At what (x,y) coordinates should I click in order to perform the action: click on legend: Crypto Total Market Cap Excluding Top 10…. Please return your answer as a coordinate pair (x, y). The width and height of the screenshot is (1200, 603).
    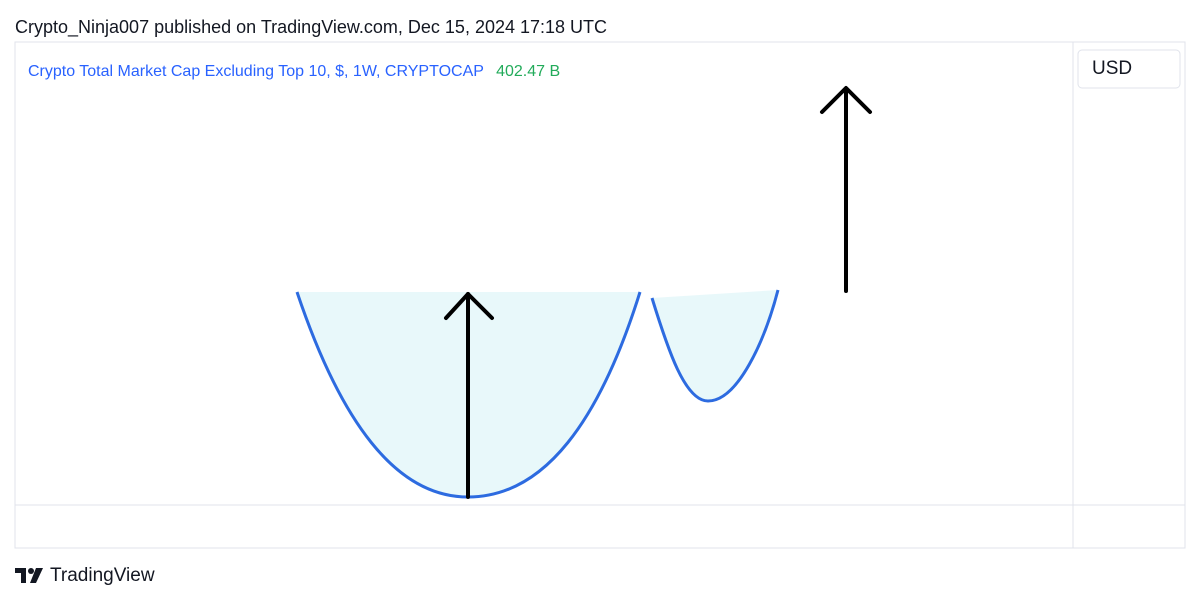
    Looking at the image, I should click on (294, 71).